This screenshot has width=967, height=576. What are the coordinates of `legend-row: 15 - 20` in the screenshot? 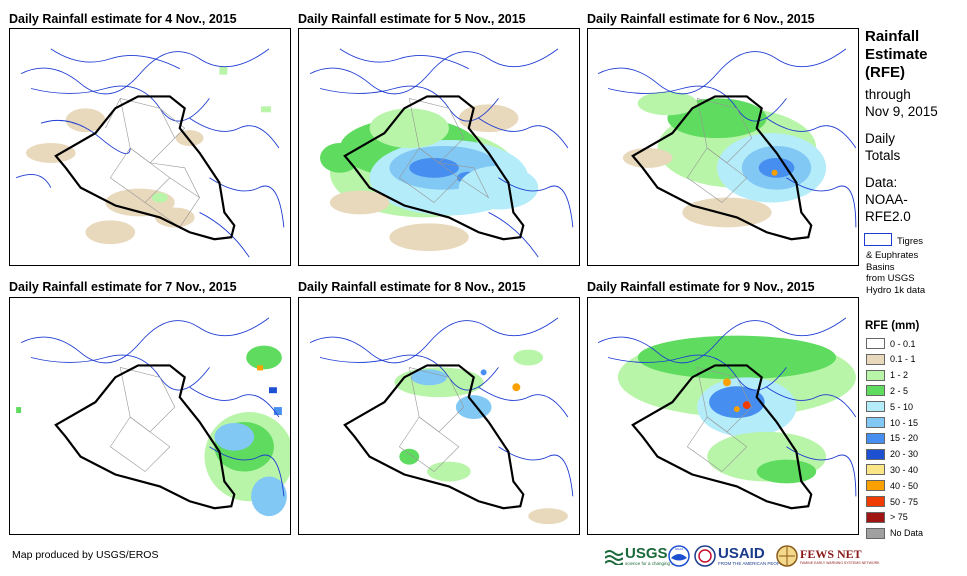 It's located at (892, 438).